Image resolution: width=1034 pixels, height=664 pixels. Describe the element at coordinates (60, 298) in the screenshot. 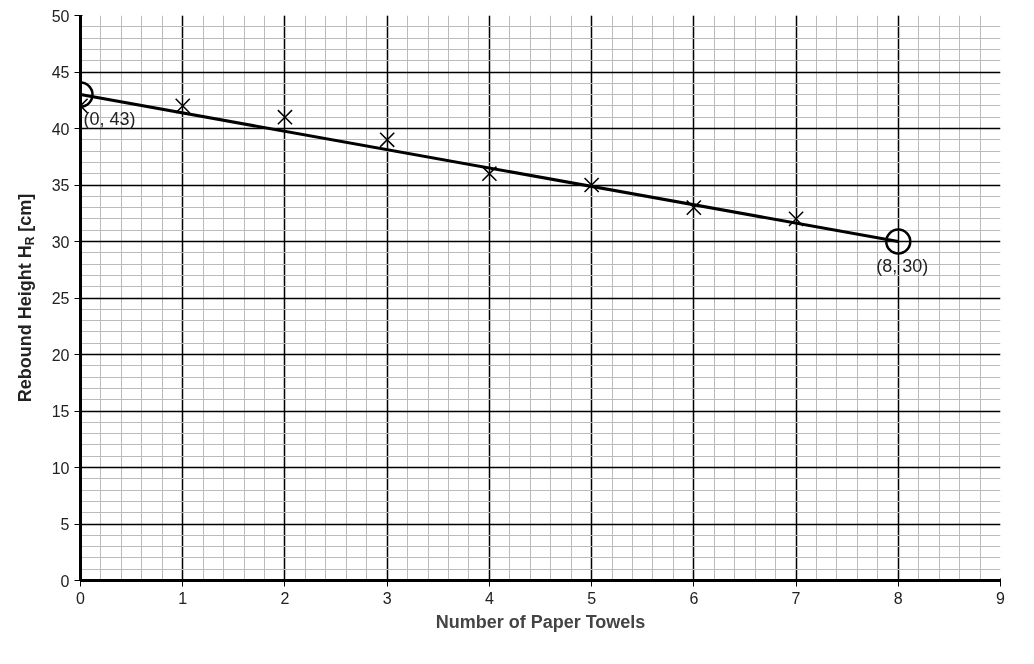

I see `y-tick-label: 25` at that location.